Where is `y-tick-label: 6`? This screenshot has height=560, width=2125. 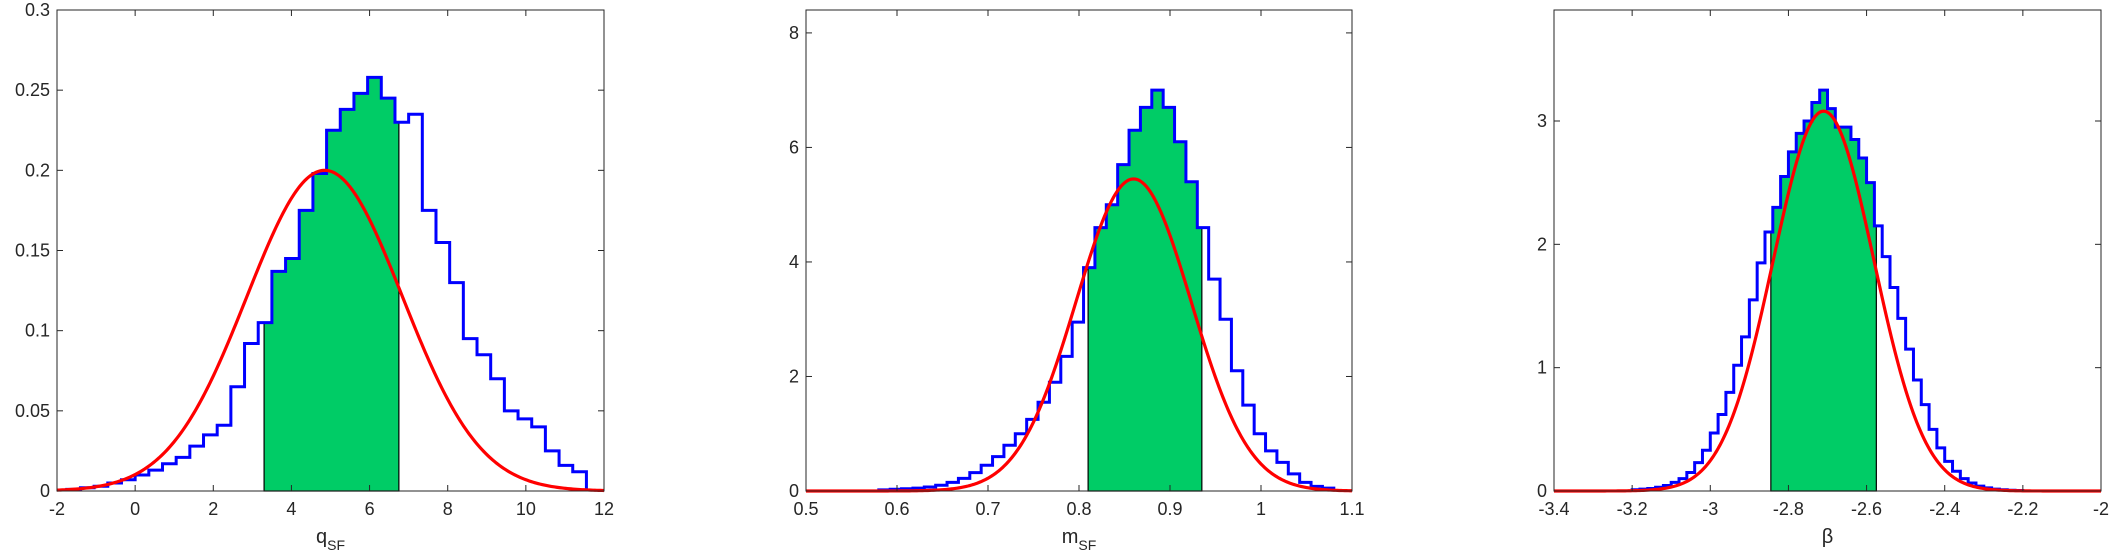 y-tick-label: 6 is located at coordinates (794, 147).